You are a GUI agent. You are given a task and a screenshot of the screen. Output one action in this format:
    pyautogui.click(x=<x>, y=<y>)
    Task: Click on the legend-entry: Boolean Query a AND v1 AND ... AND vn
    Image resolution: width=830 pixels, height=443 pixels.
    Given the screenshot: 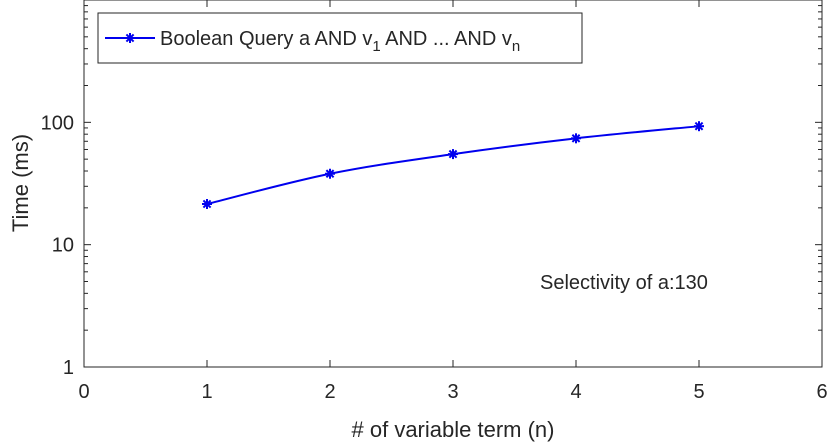 What is the action you would take?
    pyautogui.click(x=340, y=41)
    